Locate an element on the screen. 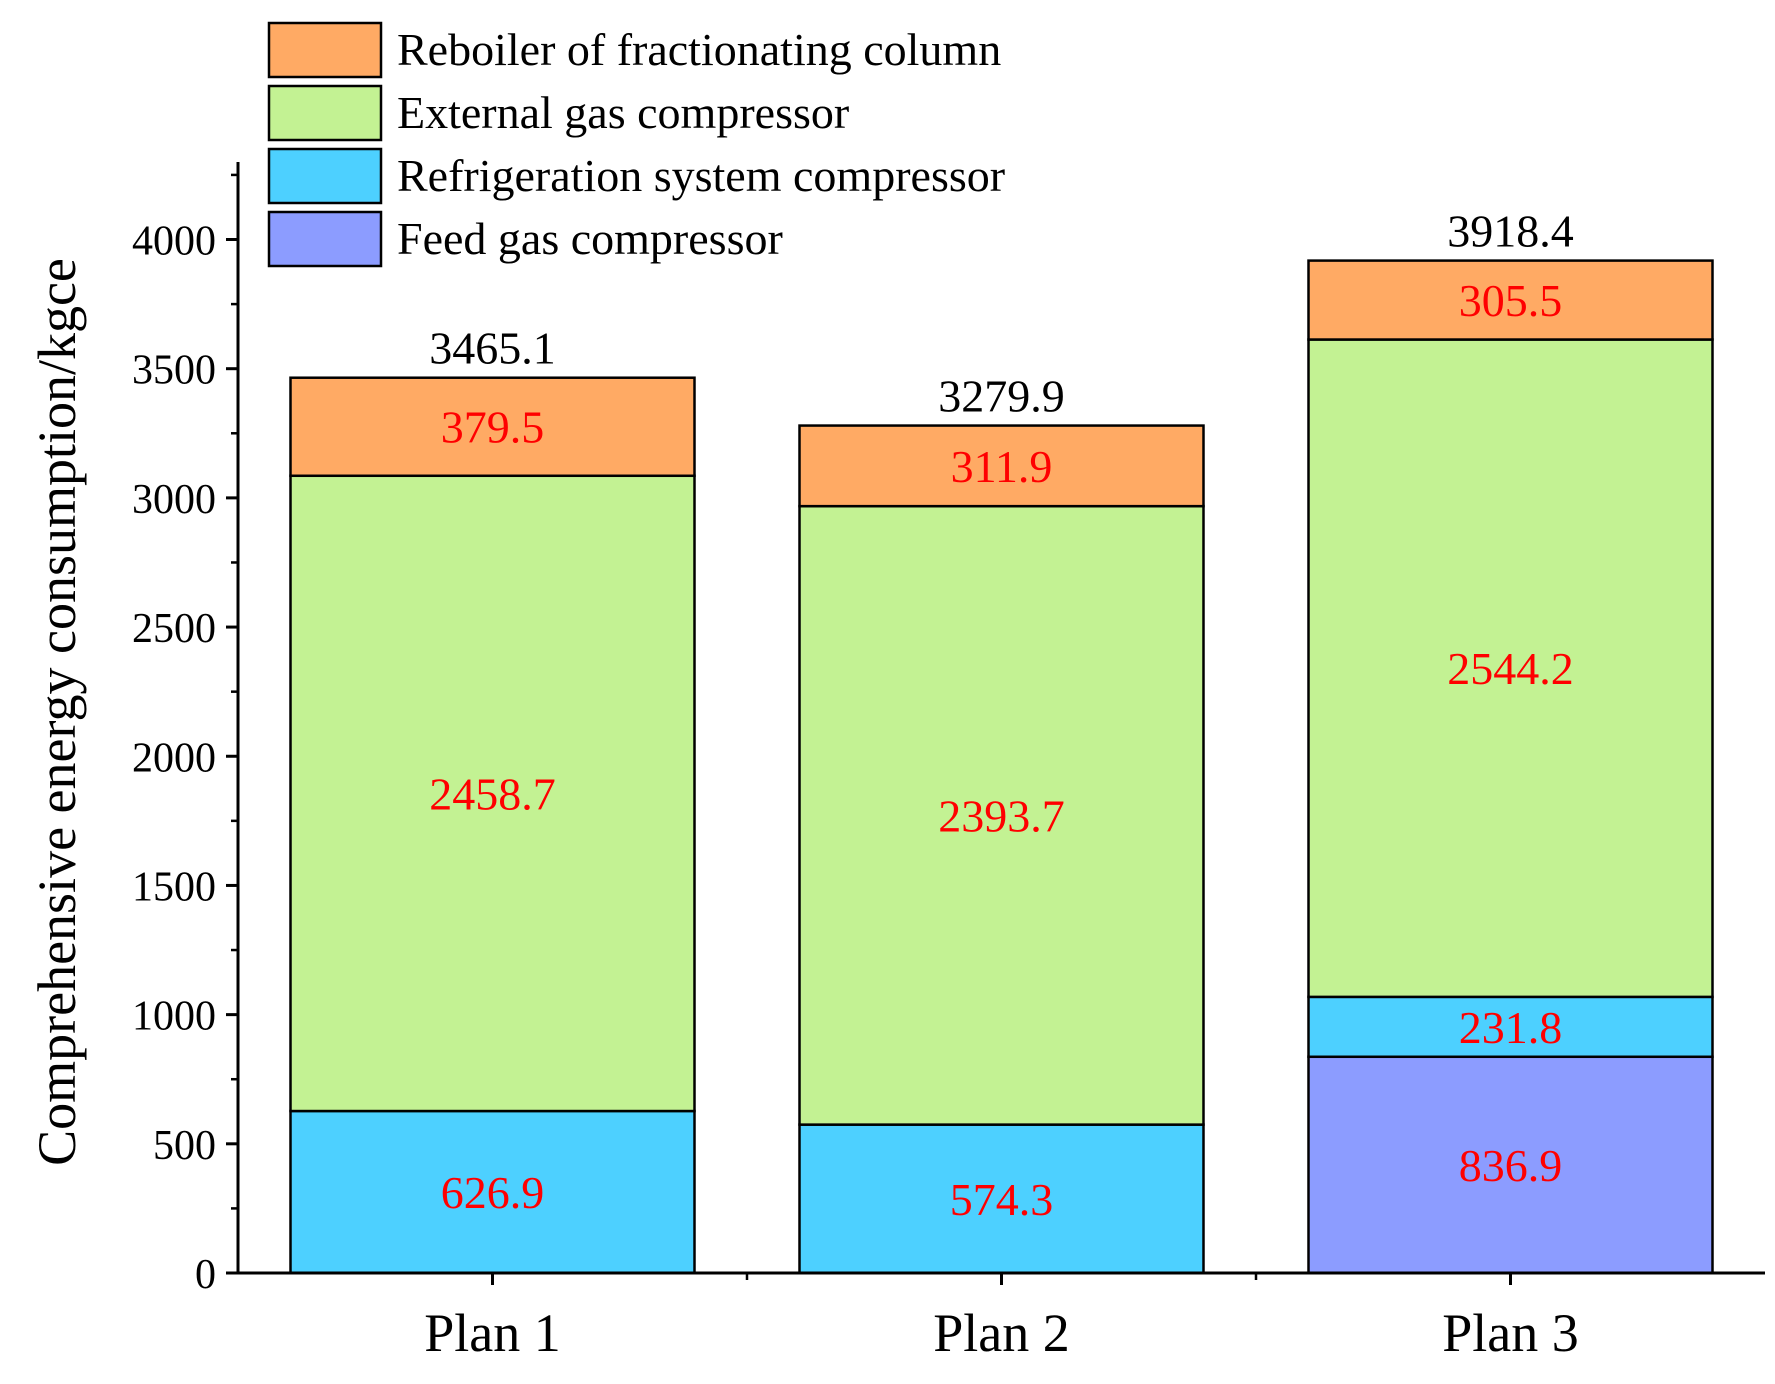  legend-label-1: Reboiler of fractionating column is located at coordinates (699, 49).